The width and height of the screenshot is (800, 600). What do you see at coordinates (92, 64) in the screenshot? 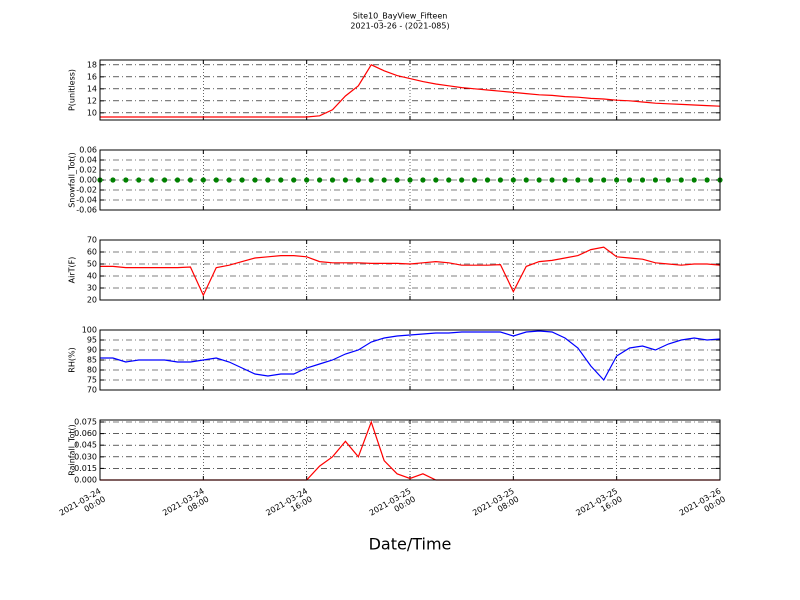
I see `y-tick-label: 18` at bounding box center [92, 64].